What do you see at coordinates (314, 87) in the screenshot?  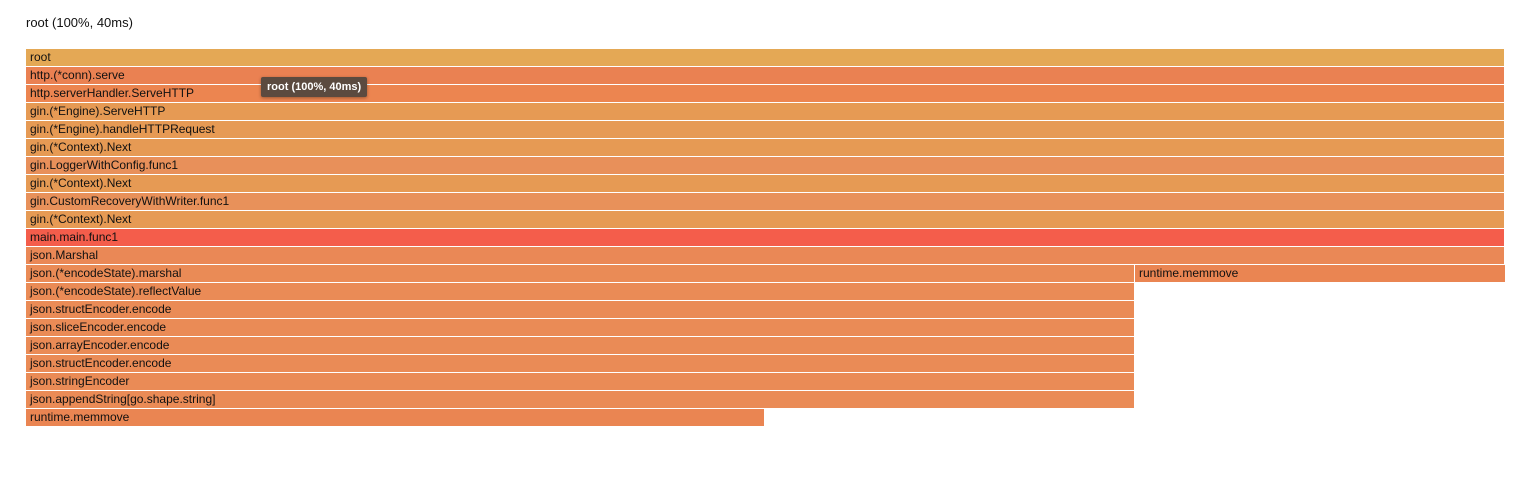 I see `frame-tooltip: root (100%, 40ms)` at bounding box center [314, 87].